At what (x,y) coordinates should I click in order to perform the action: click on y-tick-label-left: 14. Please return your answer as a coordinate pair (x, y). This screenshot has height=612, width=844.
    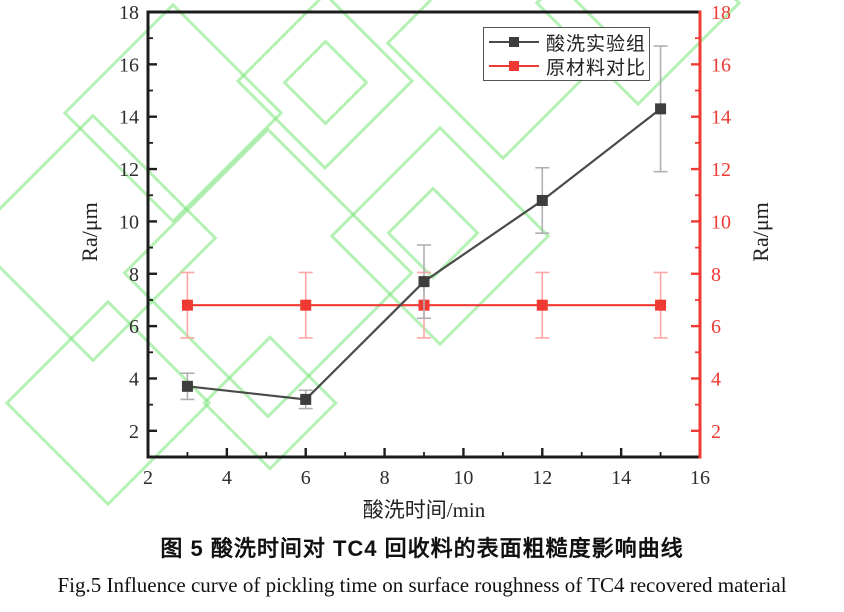
    Looking at the image, I should click on (129, 118).